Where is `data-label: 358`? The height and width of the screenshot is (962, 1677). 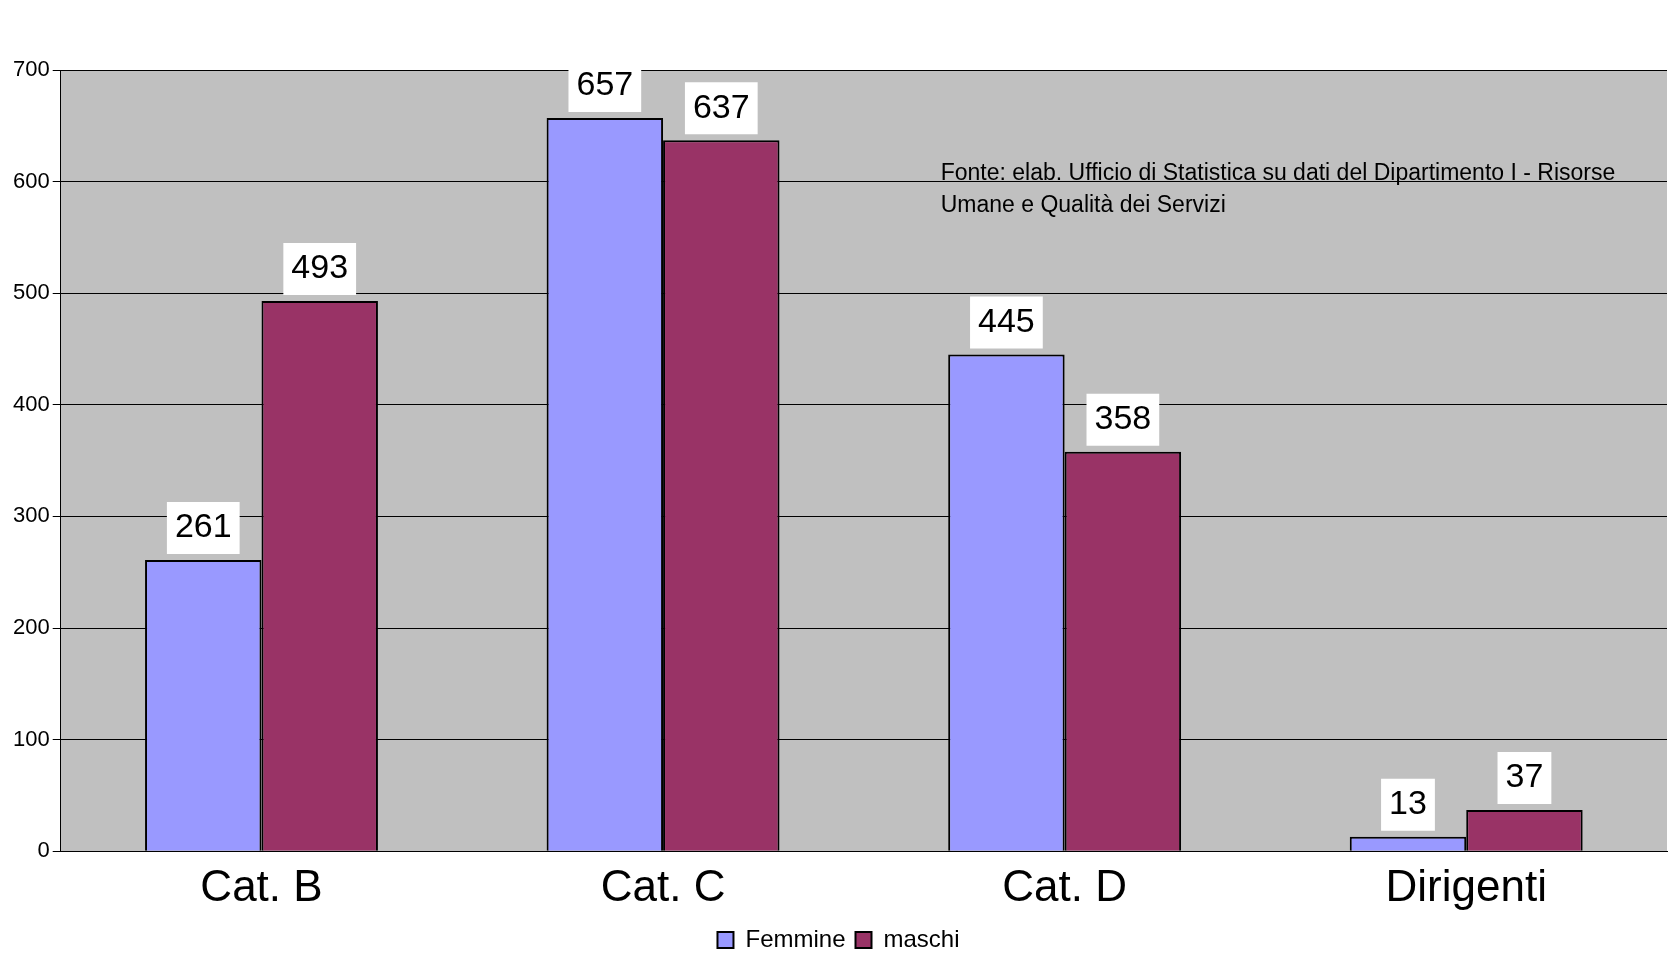
data-label: 358 is located at coordinates (1123, 417).